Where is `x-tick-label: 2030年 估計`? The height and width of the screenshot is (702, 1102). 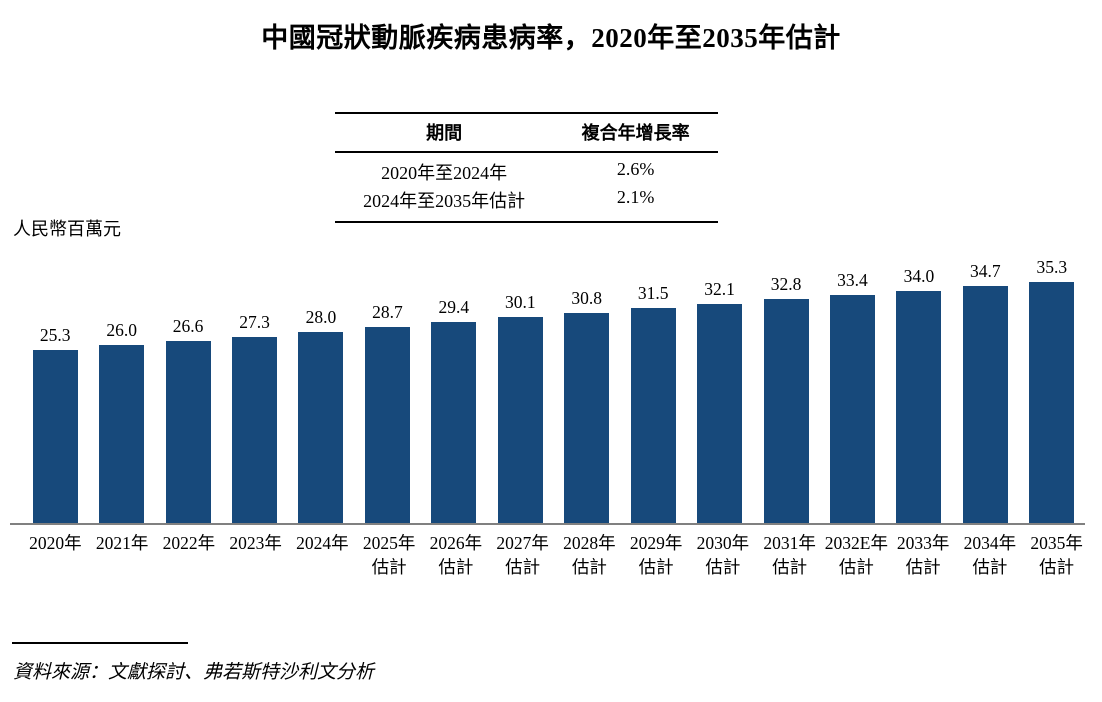
x-tick-label: 2030年 估計 is located at coordinates (723, 555).